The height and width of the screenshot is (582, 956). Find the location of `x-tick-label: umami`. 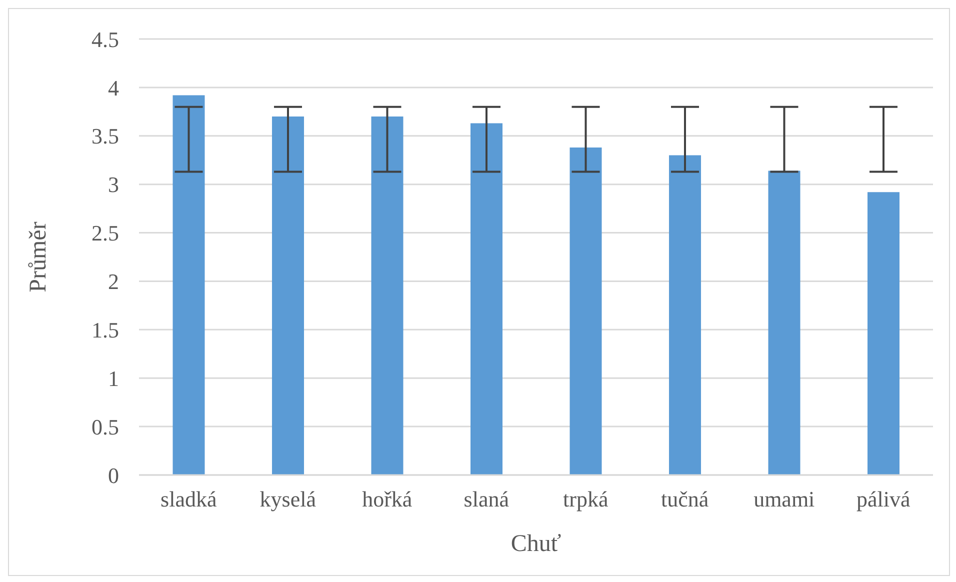

x-tick-label: umami is located at coordinates (784, 499).